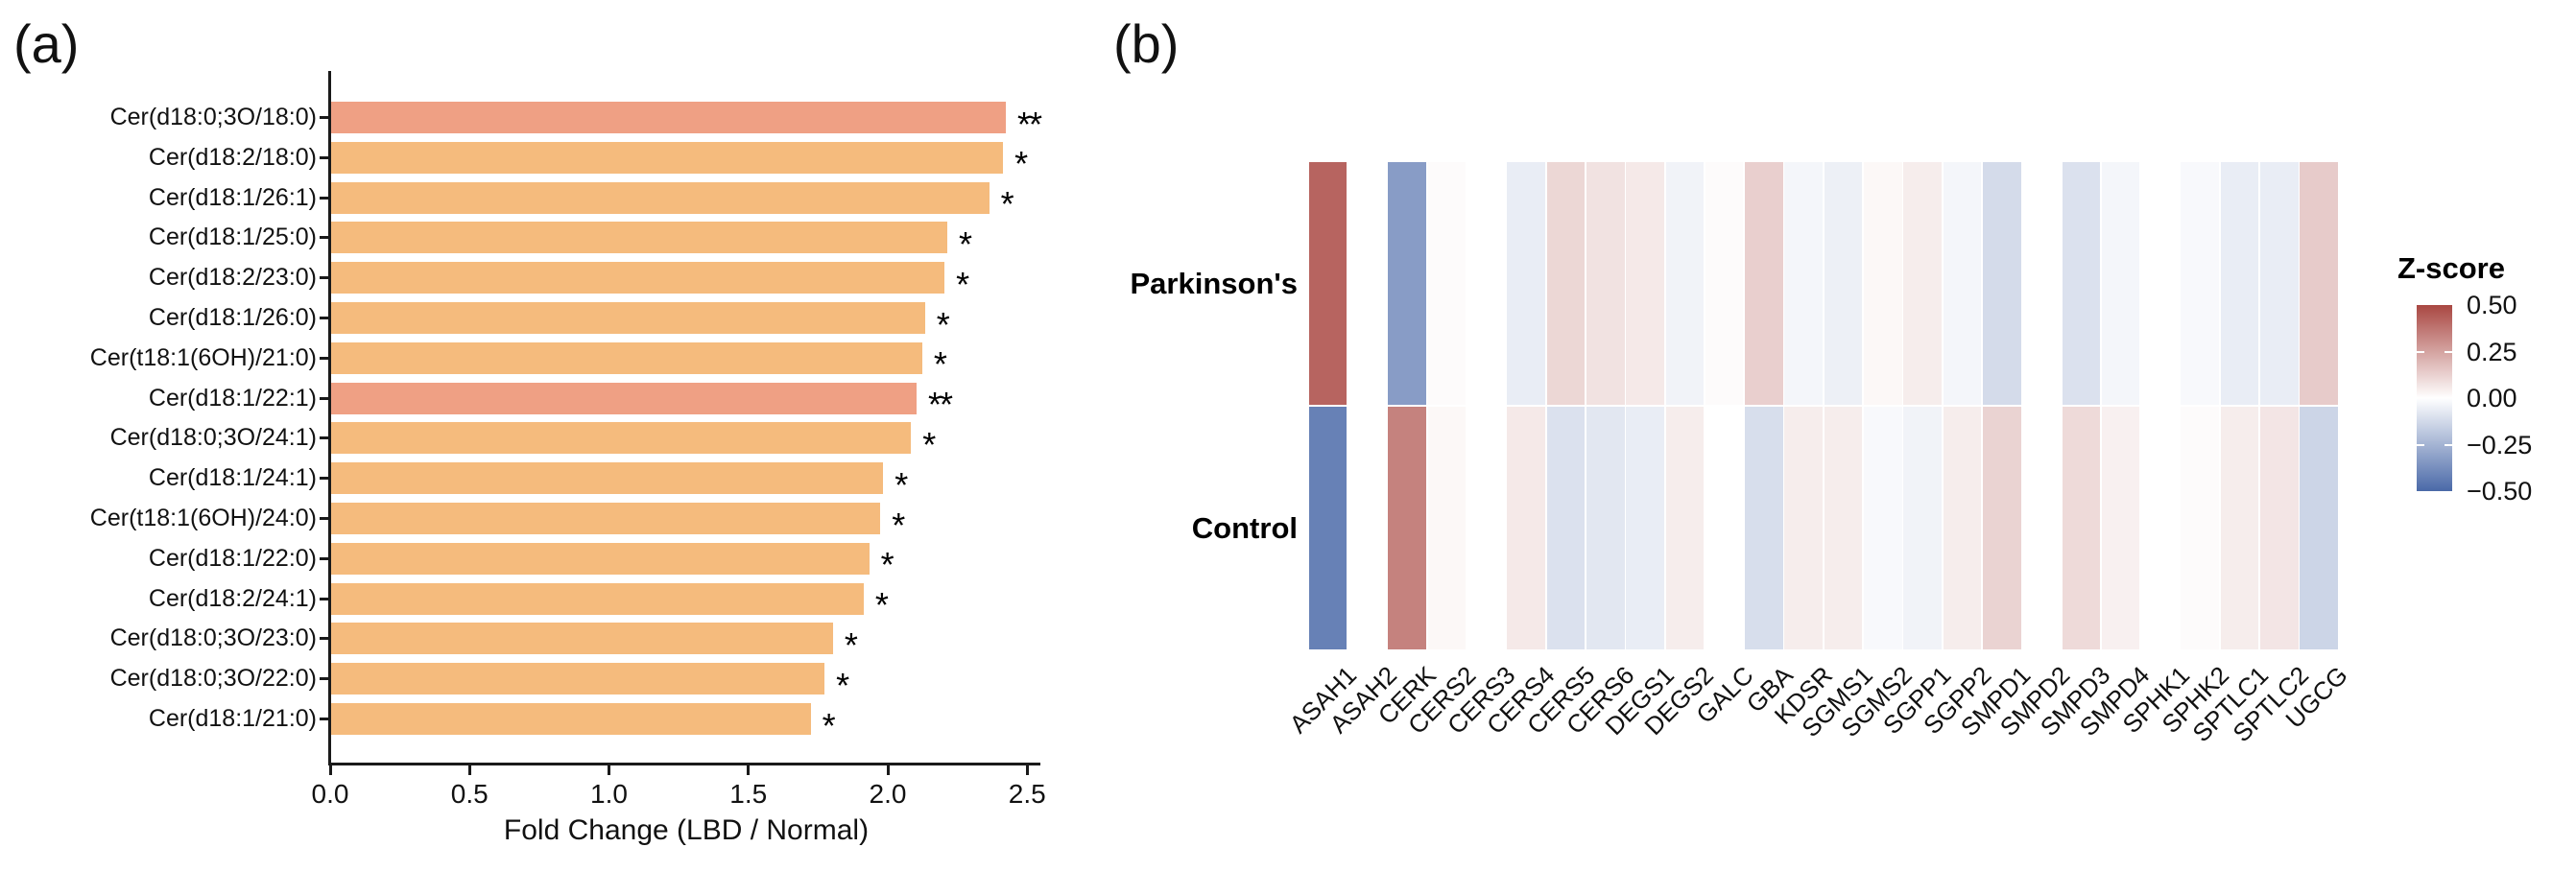 This screenshot has width=2576, height=871. I want to click on x-tick-label: 1.0, so click(609, 794).